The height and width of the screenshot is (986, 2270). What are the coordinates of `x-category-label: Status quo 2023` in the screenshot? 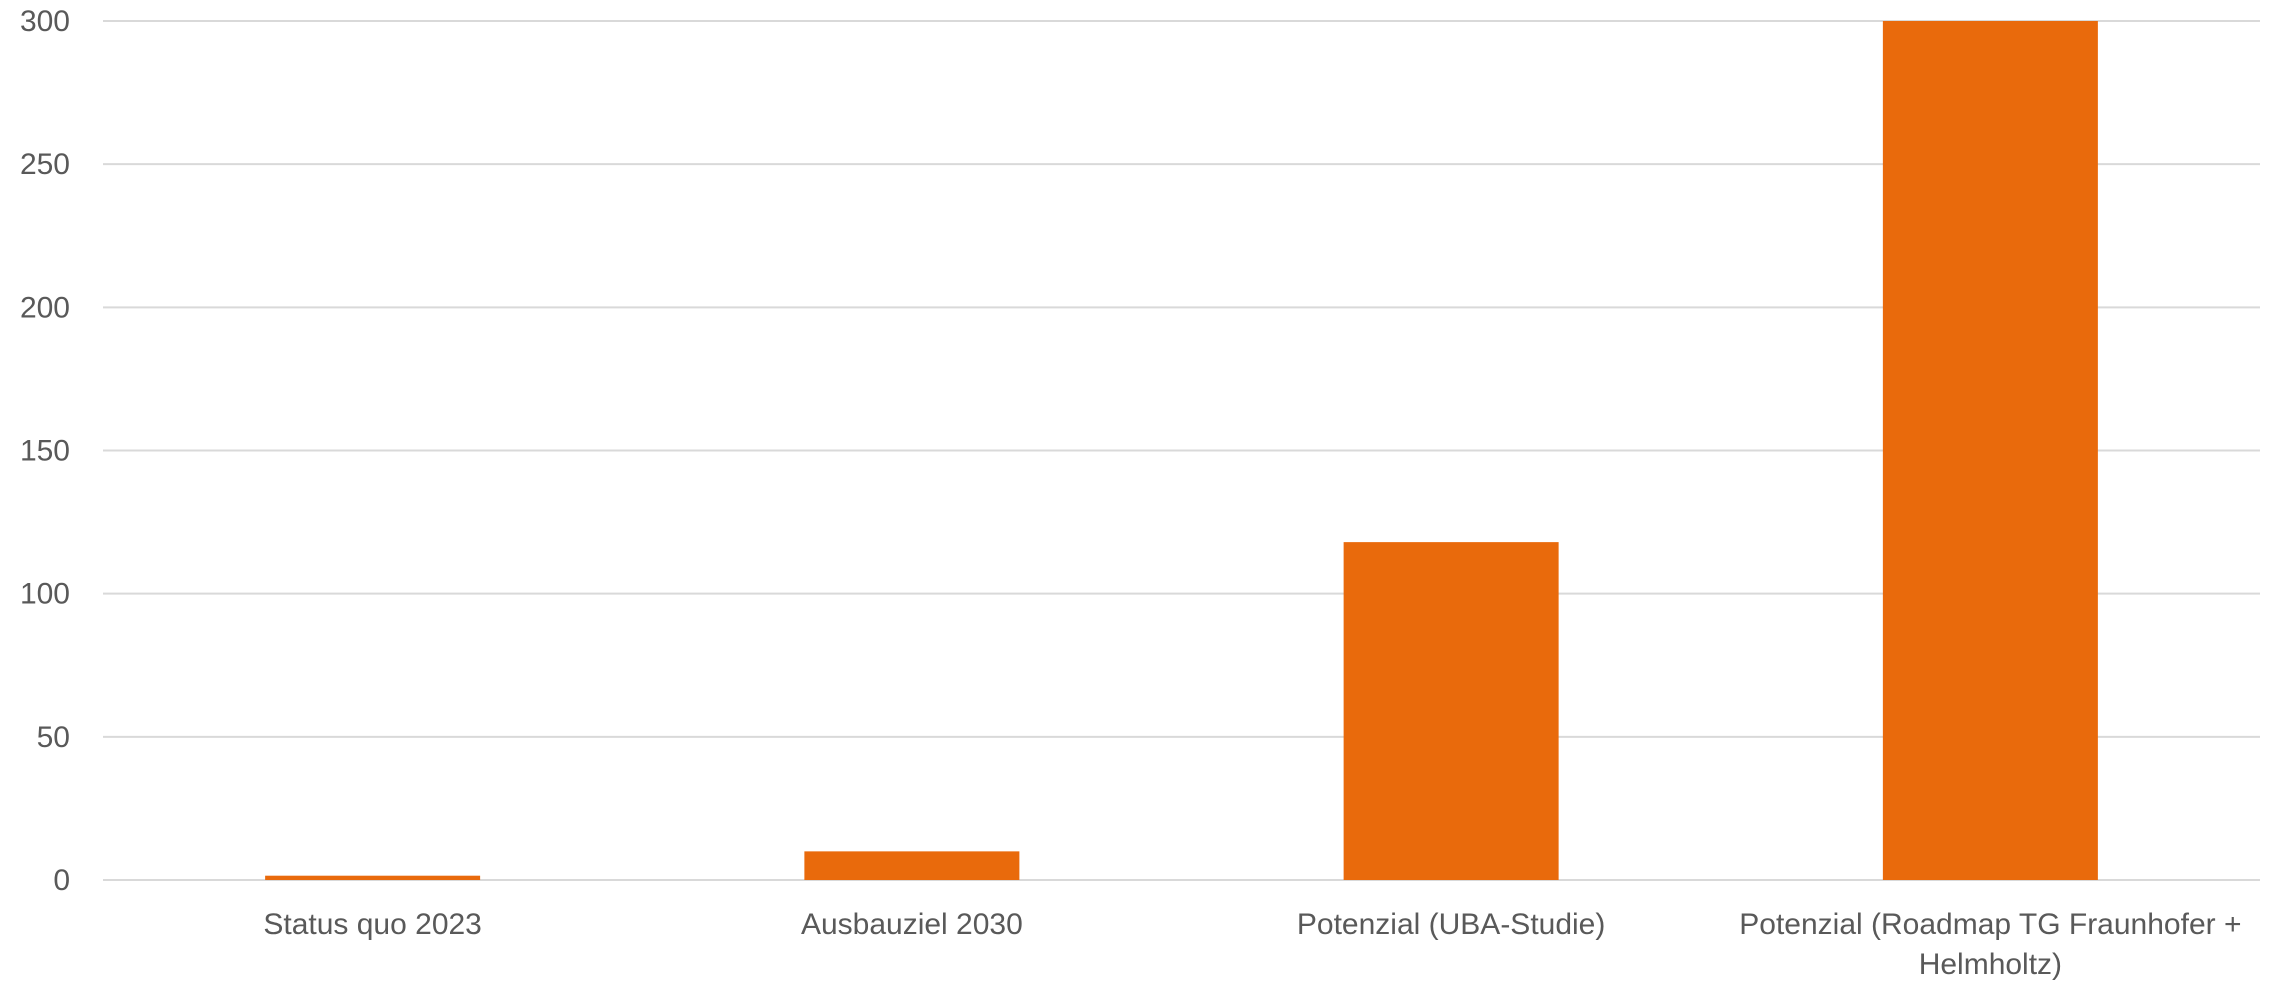 It's located at (372, 924).